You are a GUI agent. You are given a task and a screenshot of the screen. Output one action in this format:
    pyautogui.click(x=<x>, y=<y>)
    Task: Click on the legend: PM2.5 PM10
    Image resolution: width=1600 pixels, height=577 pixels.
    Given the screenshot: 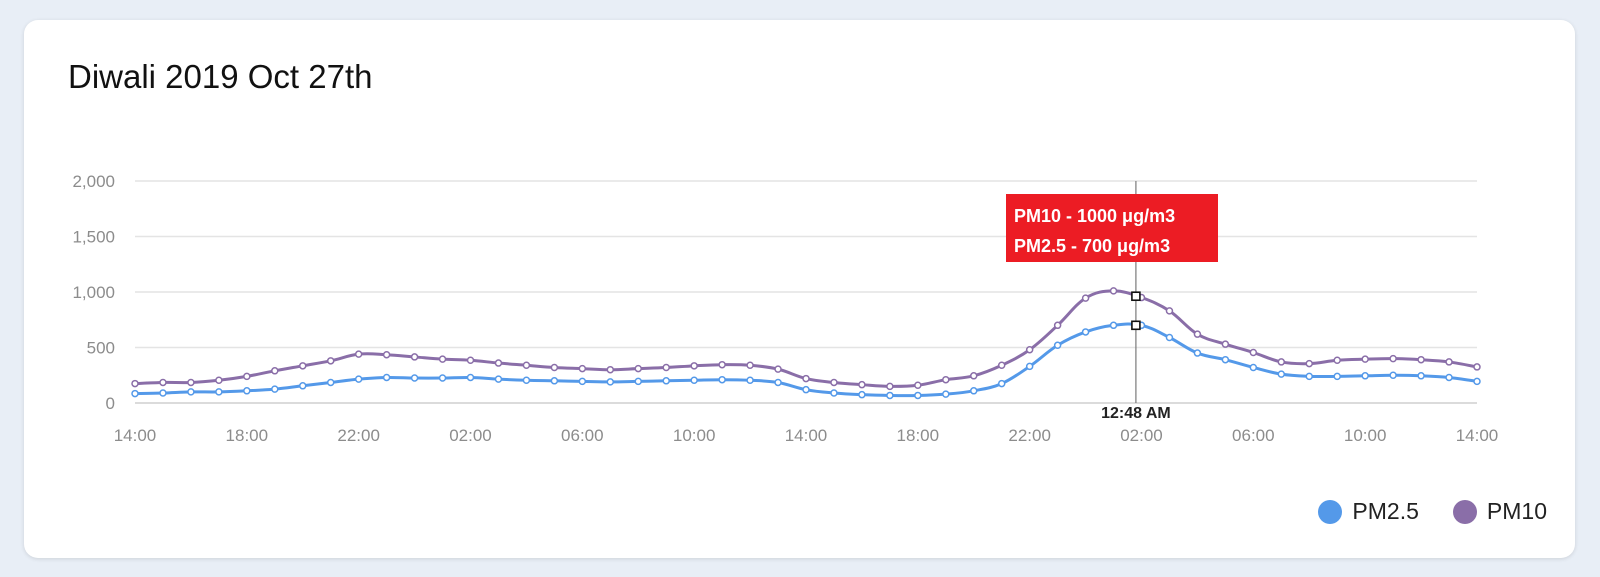 What is the action you would take?
    pyautogui.click(x=1432, y=511)
    